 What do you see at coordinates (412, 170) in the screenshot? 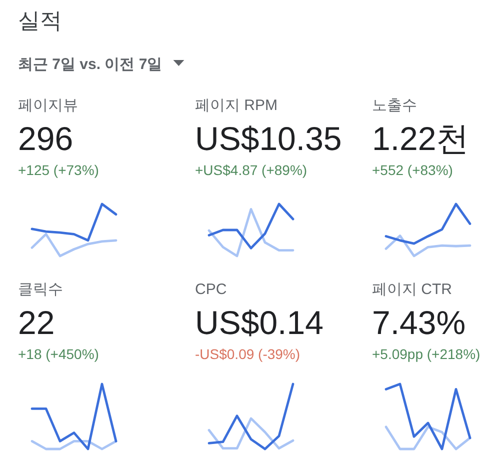
I see `text: +552 (+83%)` at bounding box center [412, 170].